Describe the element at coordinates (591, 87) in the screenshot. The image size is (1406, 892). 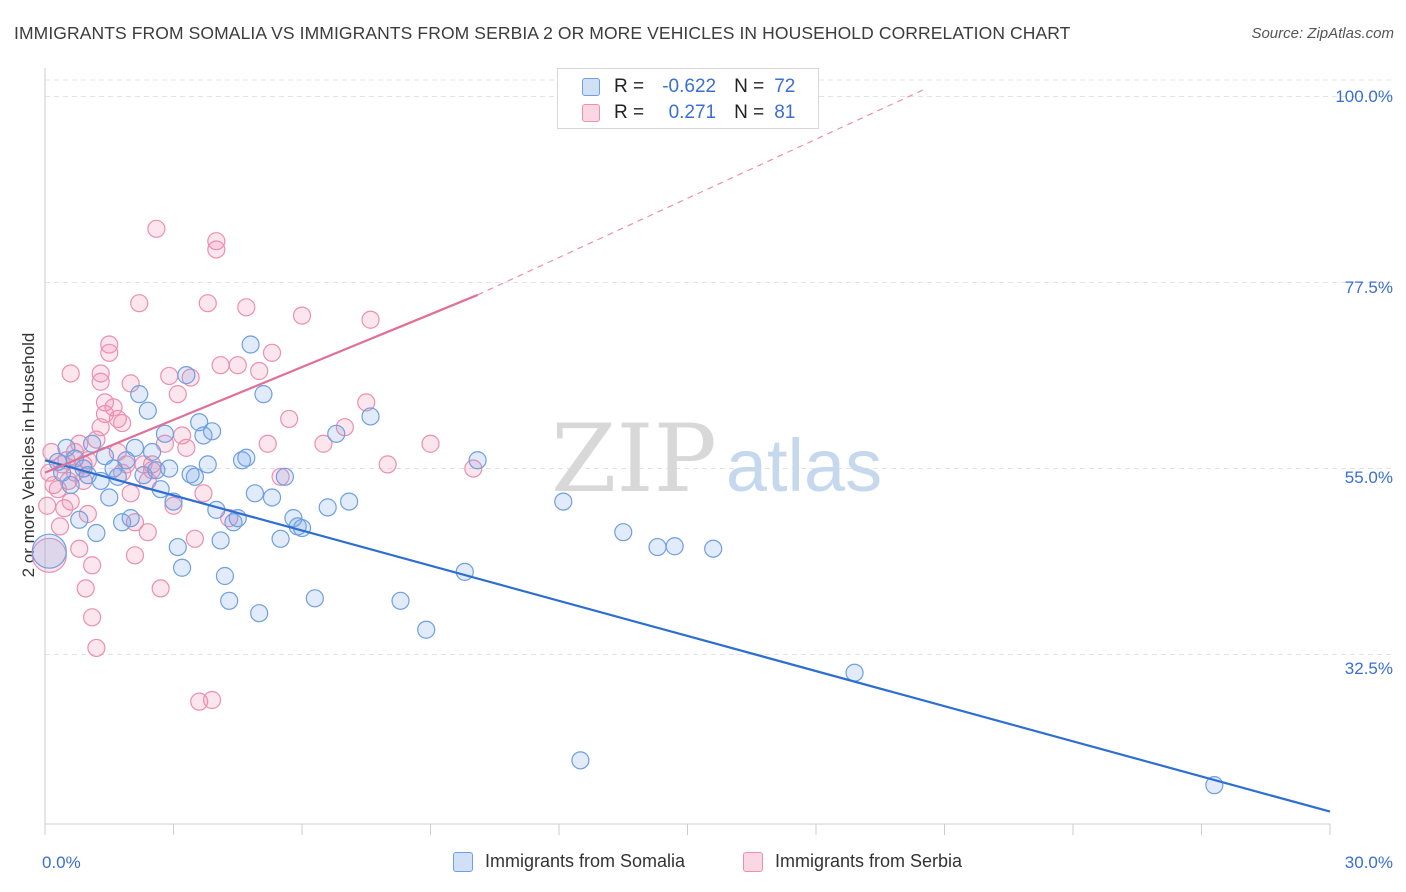
I see `legend-swatch-somalia` at that location.